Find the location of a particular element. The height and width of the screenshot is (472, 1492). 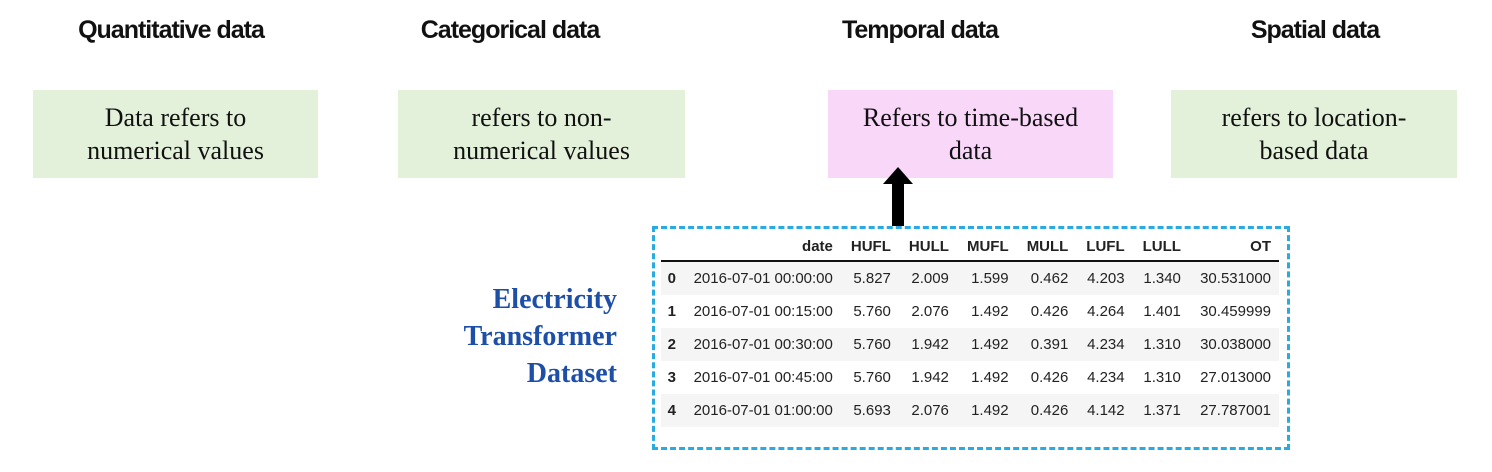

data-cell: 2016-07-01 00:30:00 is located at coordinates (763, 344).